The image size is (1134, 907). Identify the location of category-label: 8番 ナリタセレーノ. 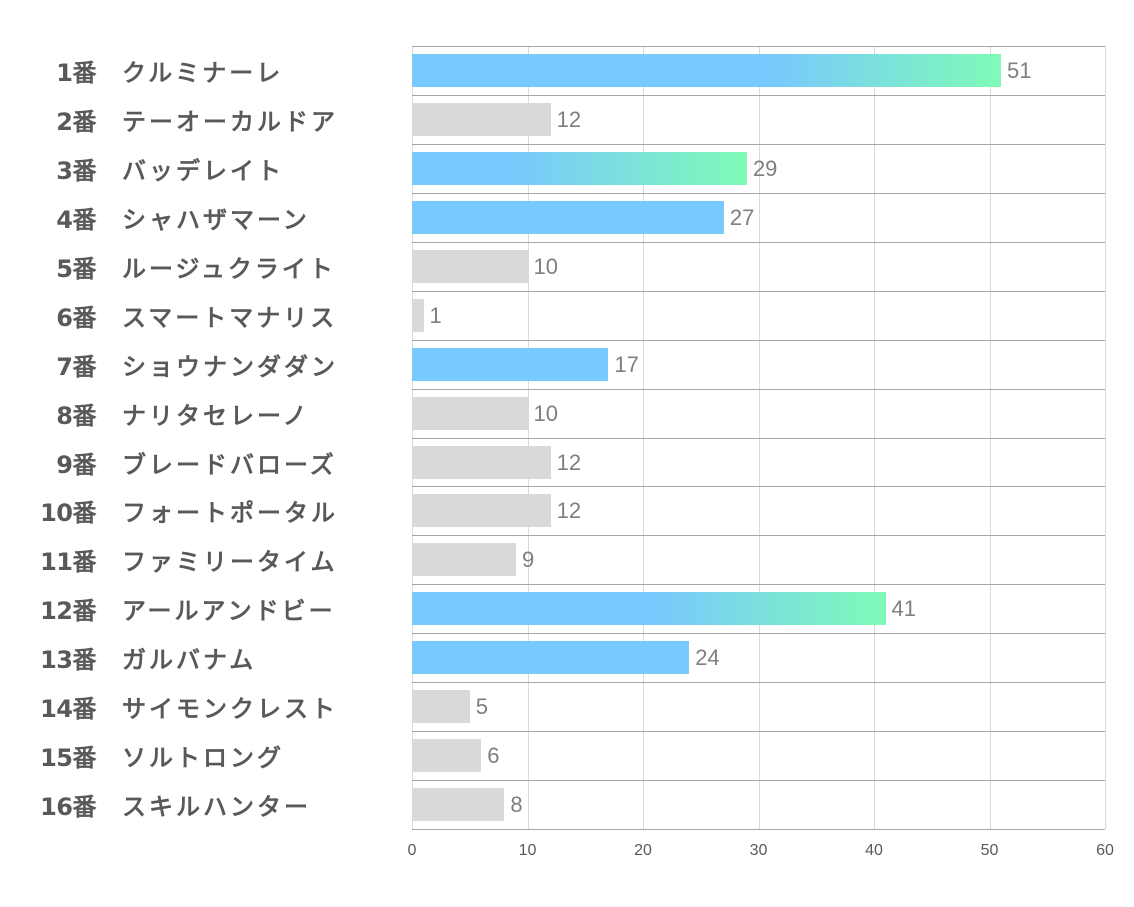
(155, 413).